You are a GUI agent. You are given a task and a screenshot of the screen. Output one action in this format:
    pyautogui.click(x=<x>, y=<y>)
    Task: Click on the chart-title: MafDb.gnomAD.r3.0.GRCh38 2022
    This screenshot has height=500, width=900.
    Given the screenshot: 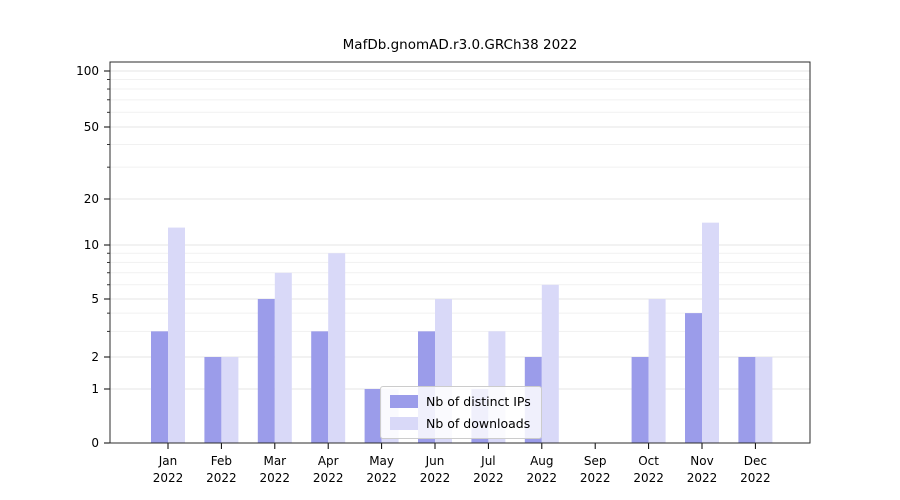 What is the action you would take?
    pyautogui.click(x=460, y=45)
    